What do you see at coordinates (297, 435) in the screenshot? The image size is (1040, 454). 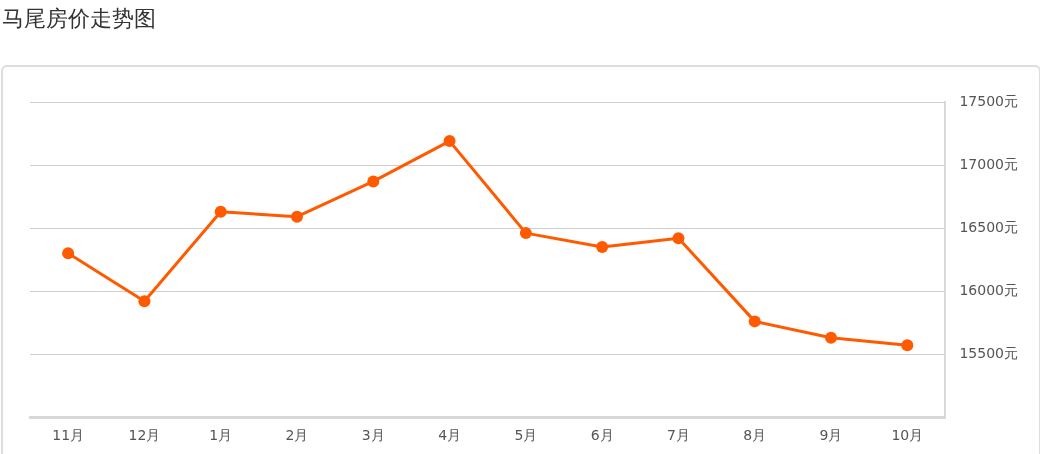 I see `x-tick-label: 2月` at bounding box center [297, 435].